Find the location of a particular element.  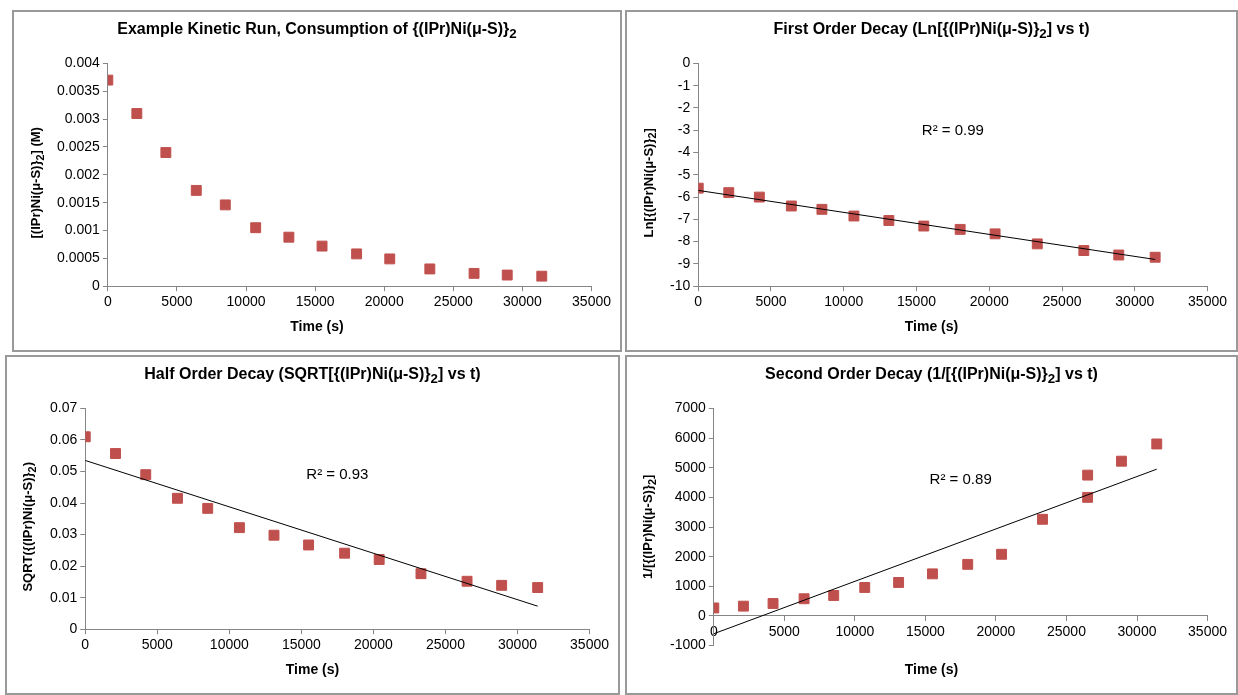

y-tick-label: 0.002 is located at coordinates (82, 173).